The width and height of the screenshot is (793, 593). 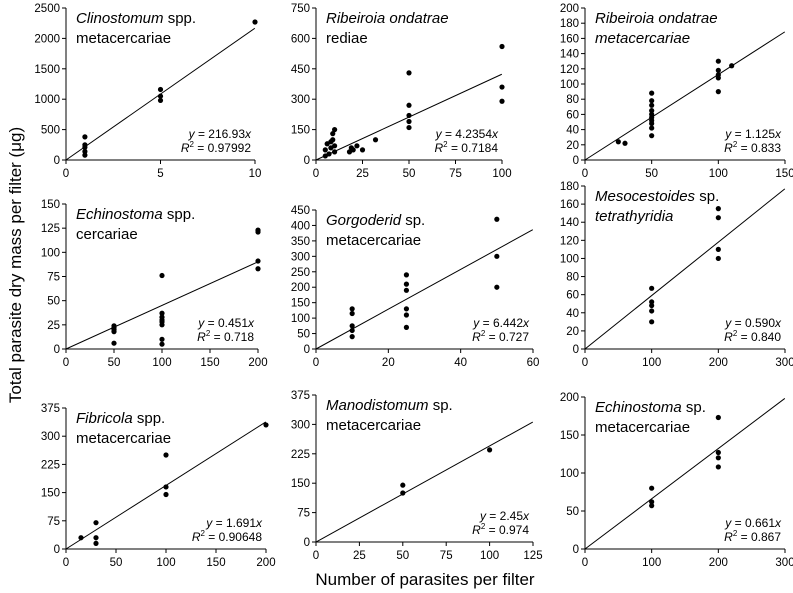 I want to click on panel-title: Fibricola spp., so click(x=120, y=418).